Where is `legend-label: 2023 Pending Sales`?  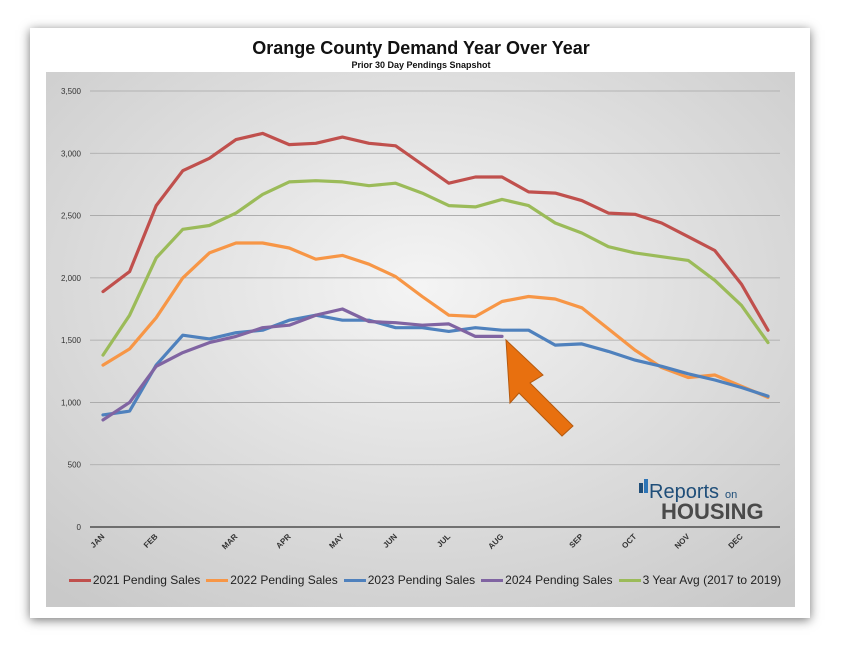
legend-label: 2023 Pending Sales is located at coordinates (421, 580).